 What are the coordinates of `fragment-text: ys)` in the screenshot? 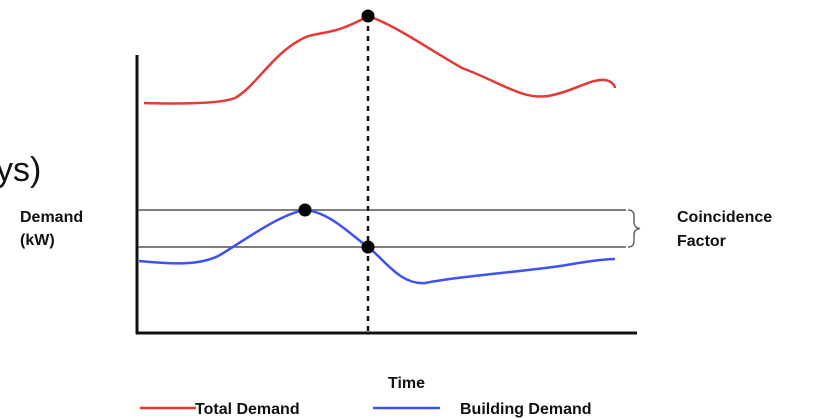 It's located at (20, 170).